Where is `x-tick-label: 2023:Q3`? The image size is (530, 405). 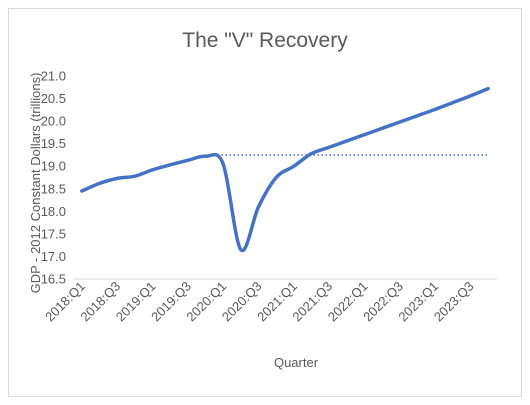
x-tick-label: 2023:Q3 is located at coordinates (454, 302).